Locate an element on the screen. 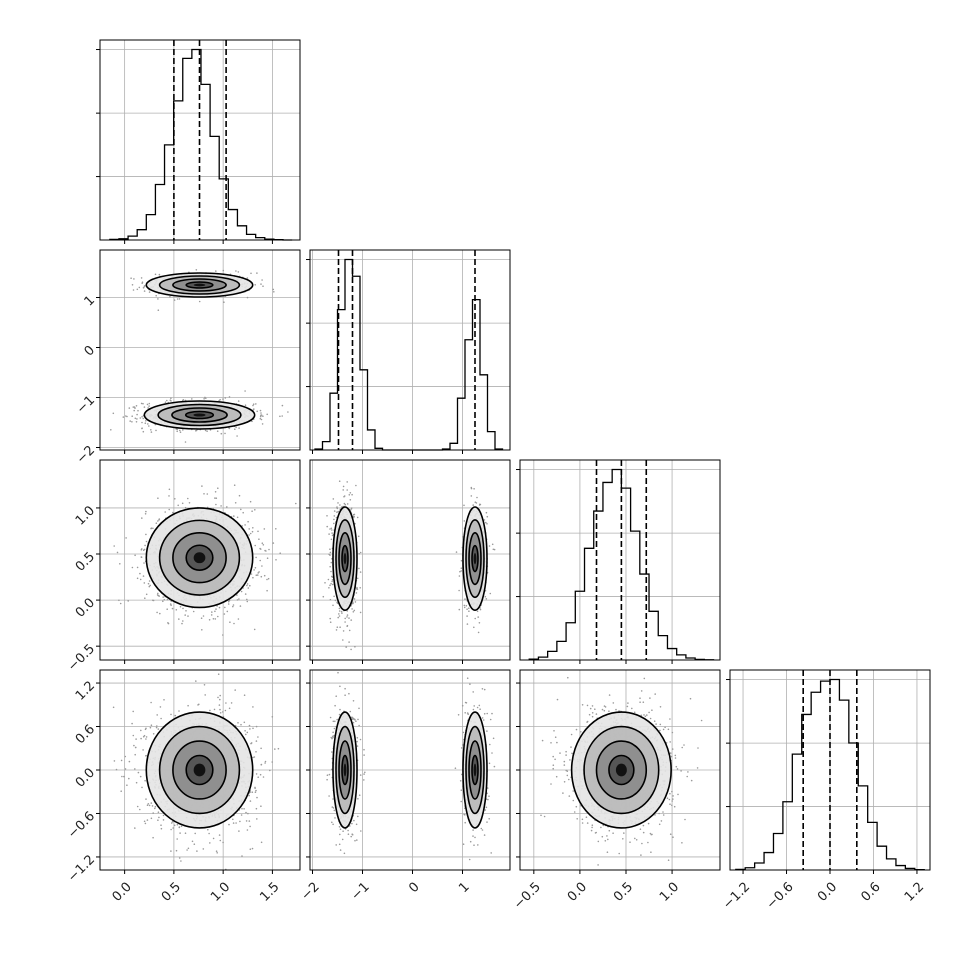 Image resolution: width=970 pixels, height=970 pixels. panel-content is located at coordinates (205, 560).